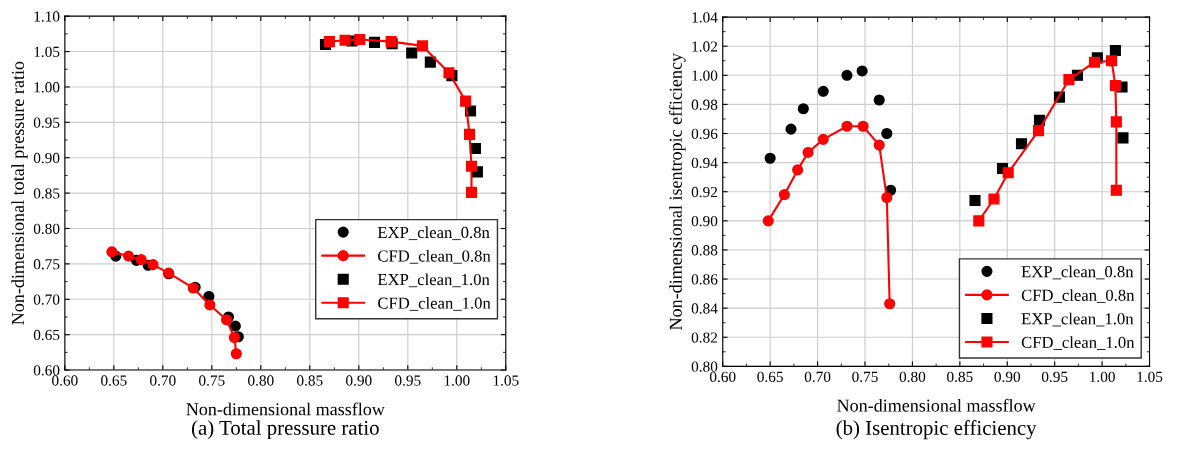 The height and width of the screenshot is (462, 1179). What do you see at coordinates (19, 193) in the screenshot?
I see `y-axis-title: Non-dimensional total pressure ratio` at bounding box center [19, 193].